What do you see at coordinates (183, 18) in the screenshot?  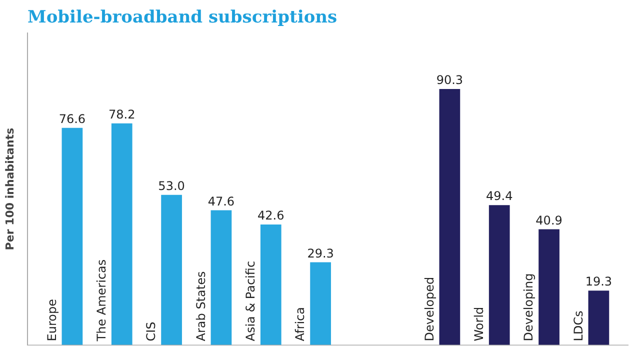 I see `chart-title: Mobile-broadband subscriptions` at bounding box center [183, 18].